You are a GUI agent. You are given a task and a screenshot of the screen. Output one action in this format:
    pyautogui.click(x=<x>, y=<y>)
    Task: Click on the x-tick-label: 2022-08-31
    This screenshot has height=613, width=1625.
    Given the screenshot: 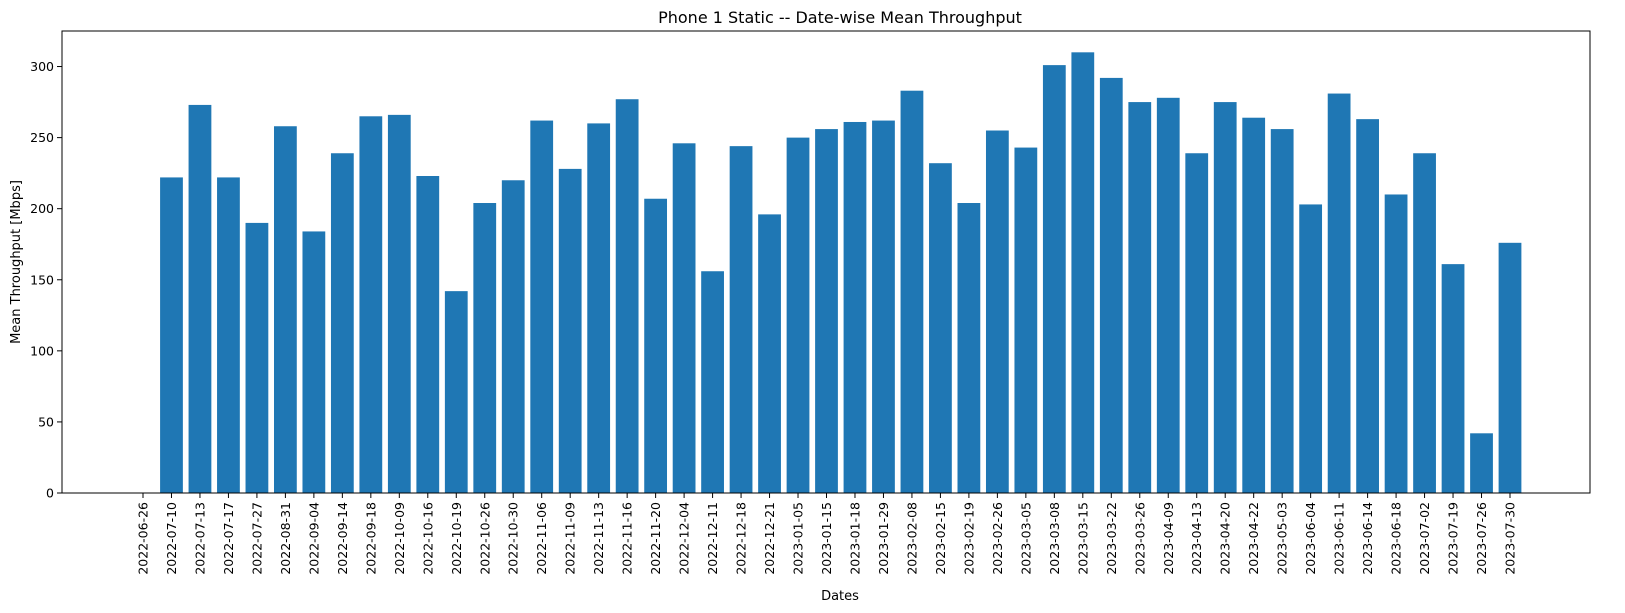 What is the action you would take?
    pyautogui.click(x=285, y=538)
    